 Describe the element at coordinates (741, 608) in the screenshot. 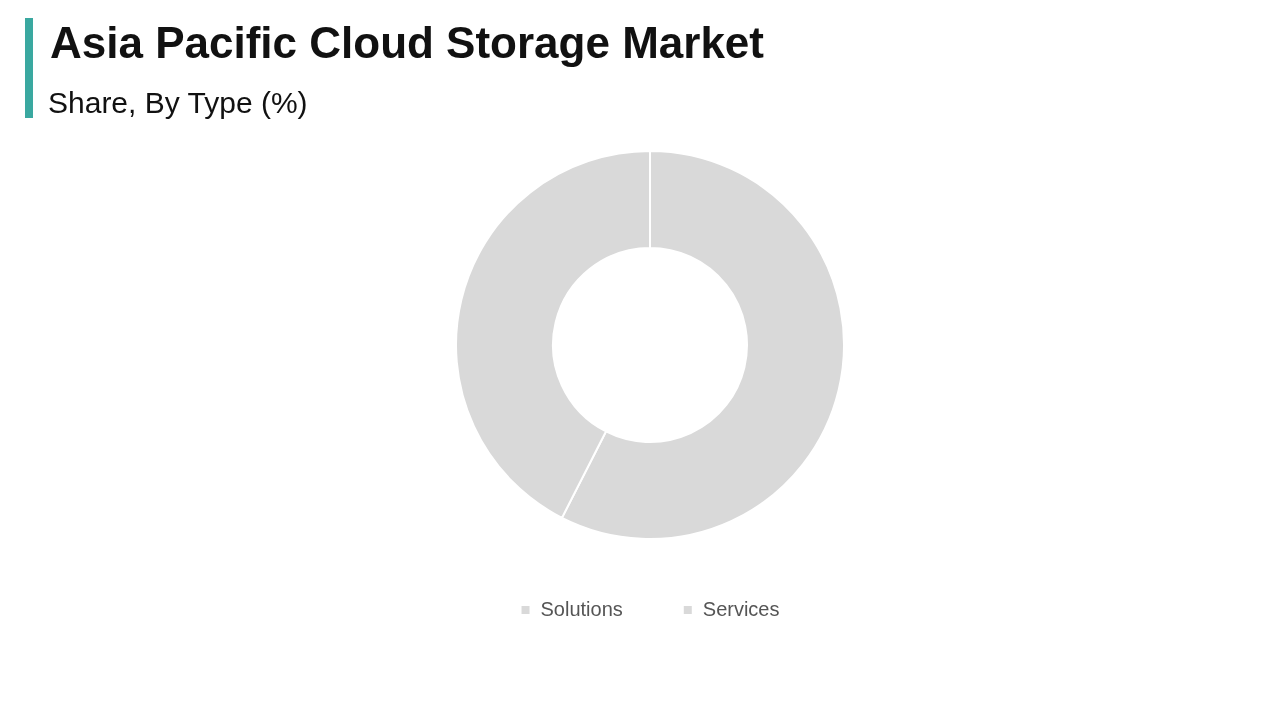

I see `legend-label: Services` at that location.